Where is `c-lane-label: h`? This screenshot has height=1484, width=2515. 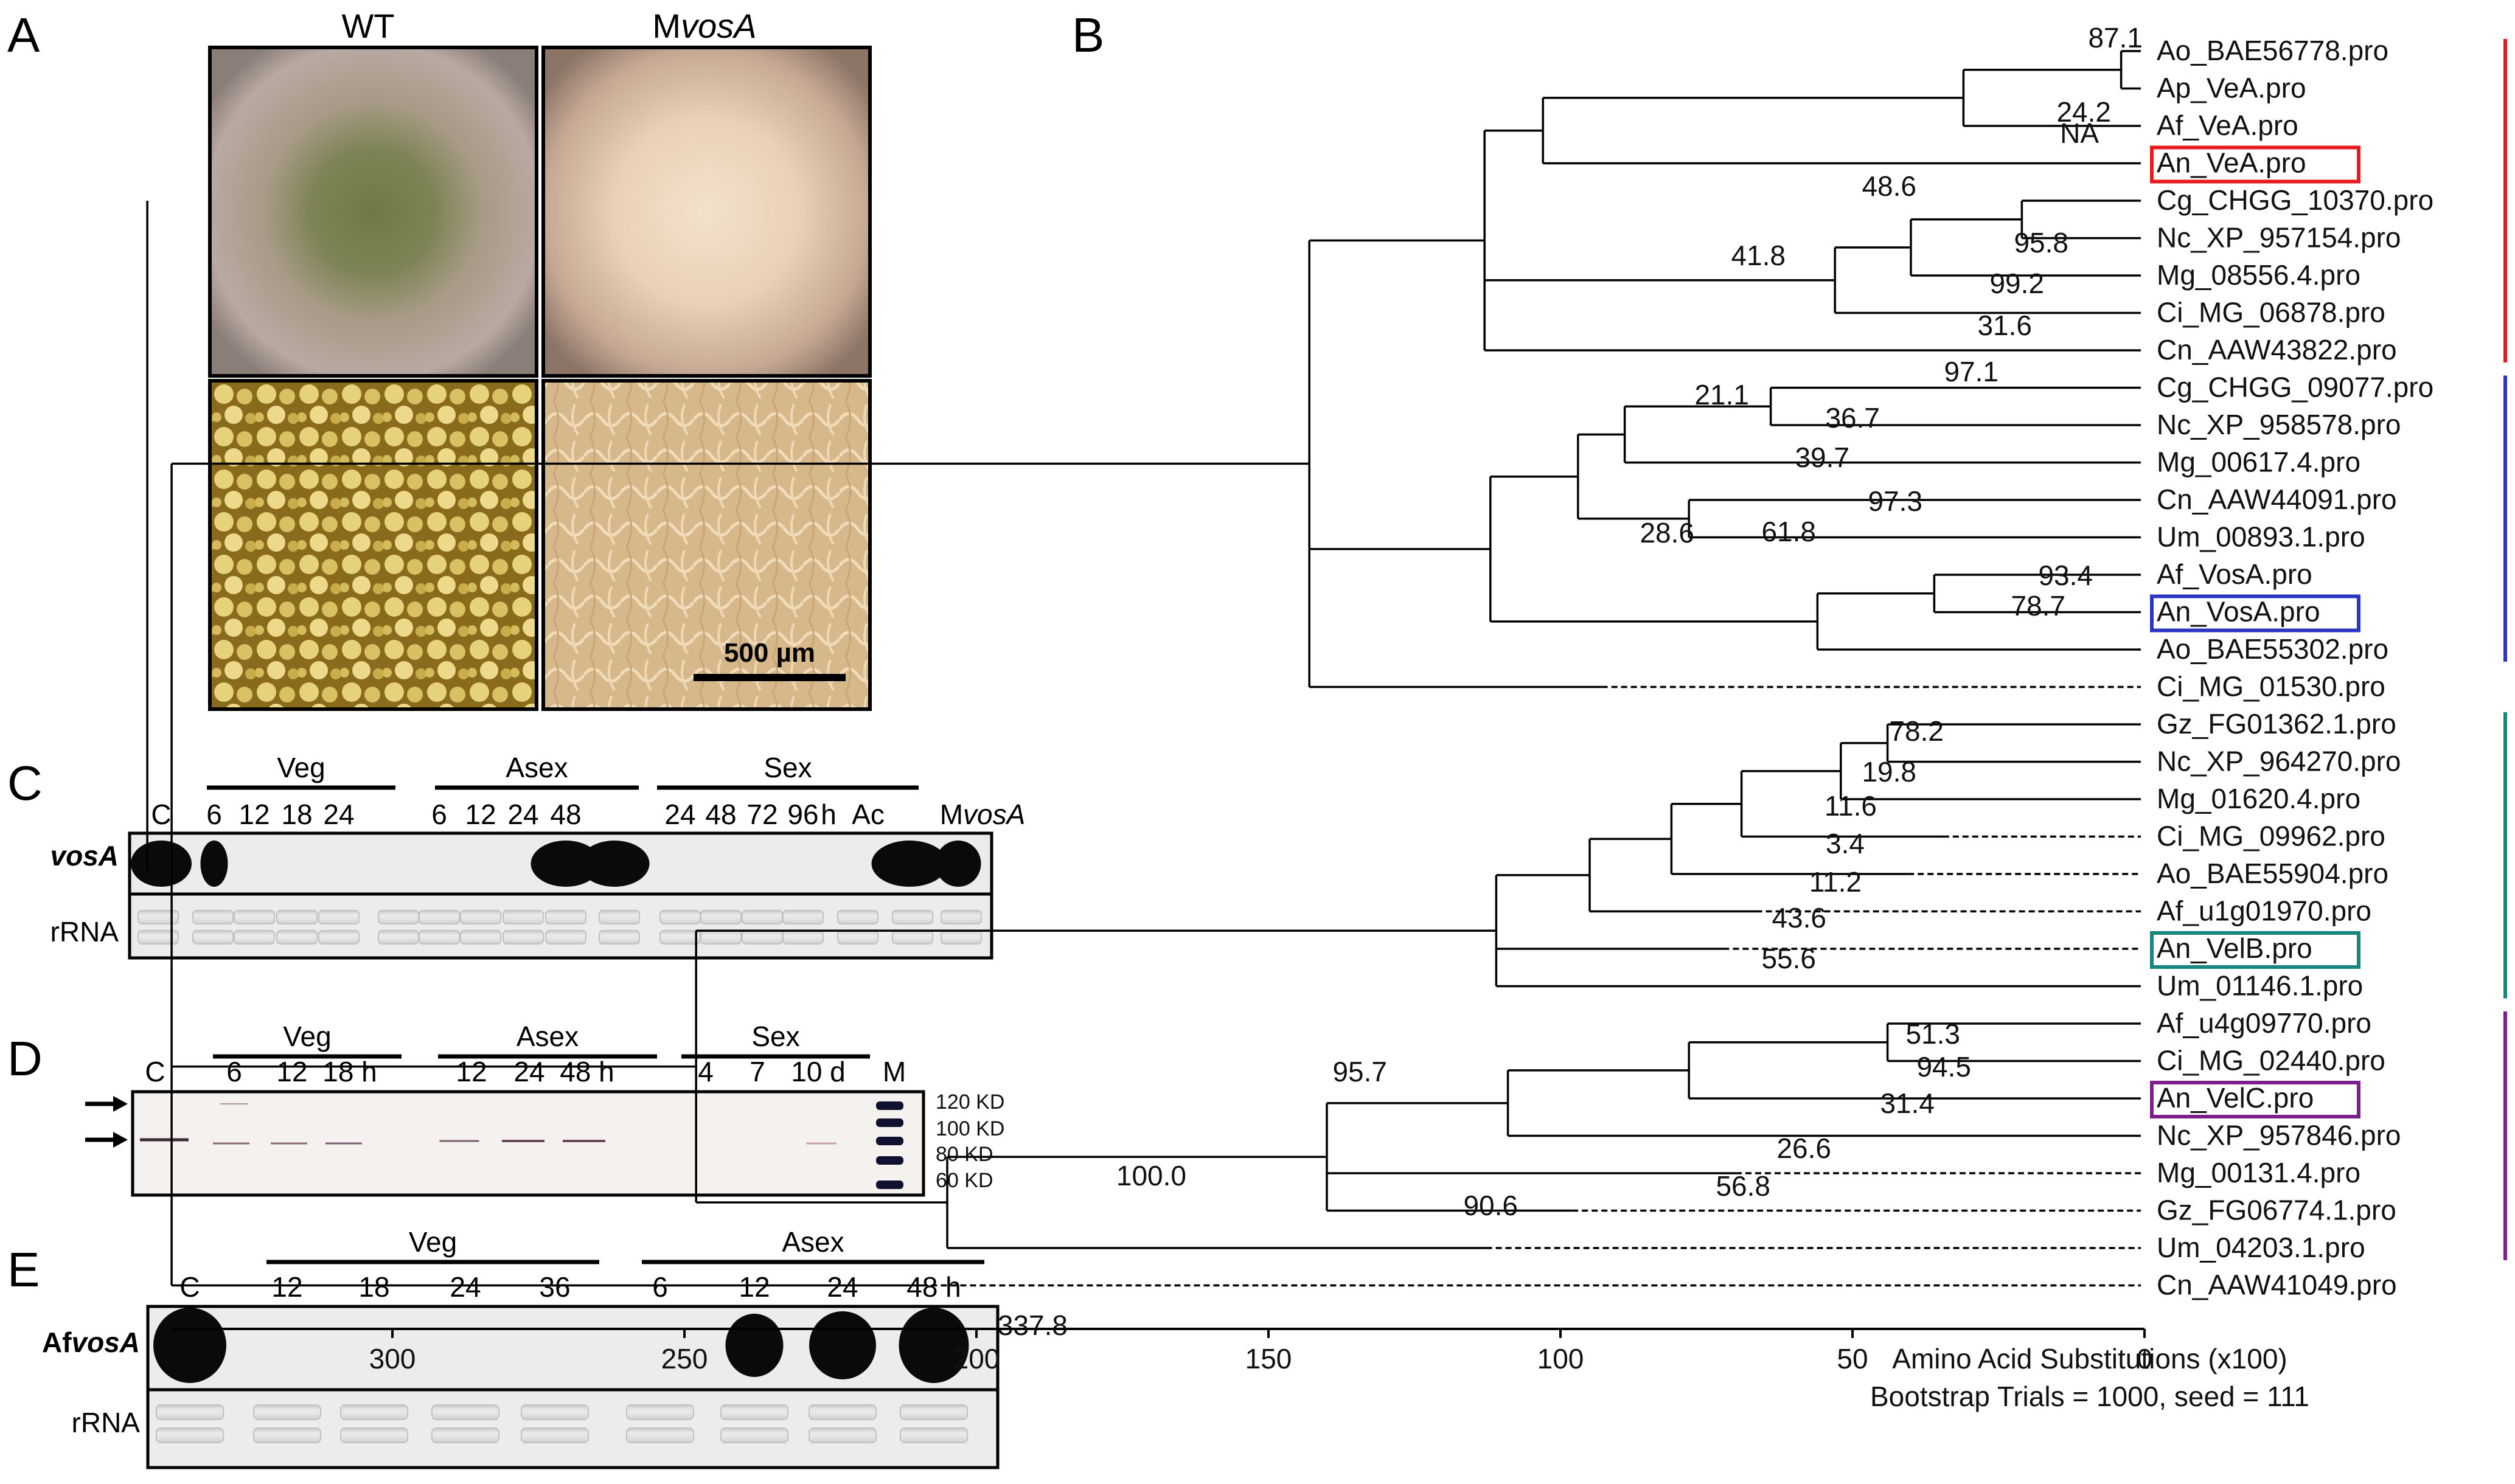
c-lane-label: h is located at coordinates (829, 814).